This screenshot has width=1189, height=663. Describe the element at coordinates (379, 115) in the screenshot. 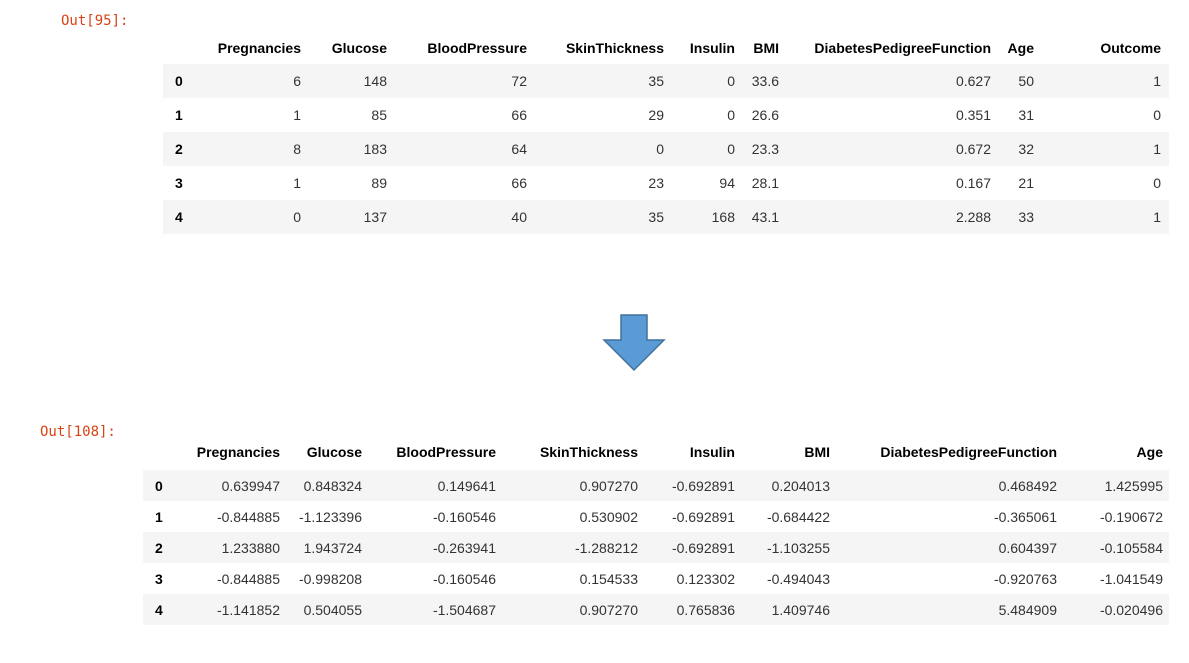

I see `table-cell: 85` at that location.